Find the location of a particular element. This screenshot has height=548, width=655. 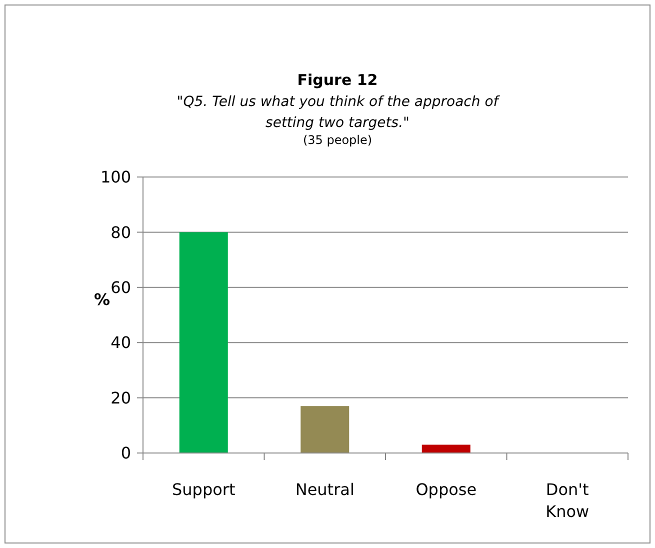

y-tick-label: 0 is located at coordinates (125, 453).